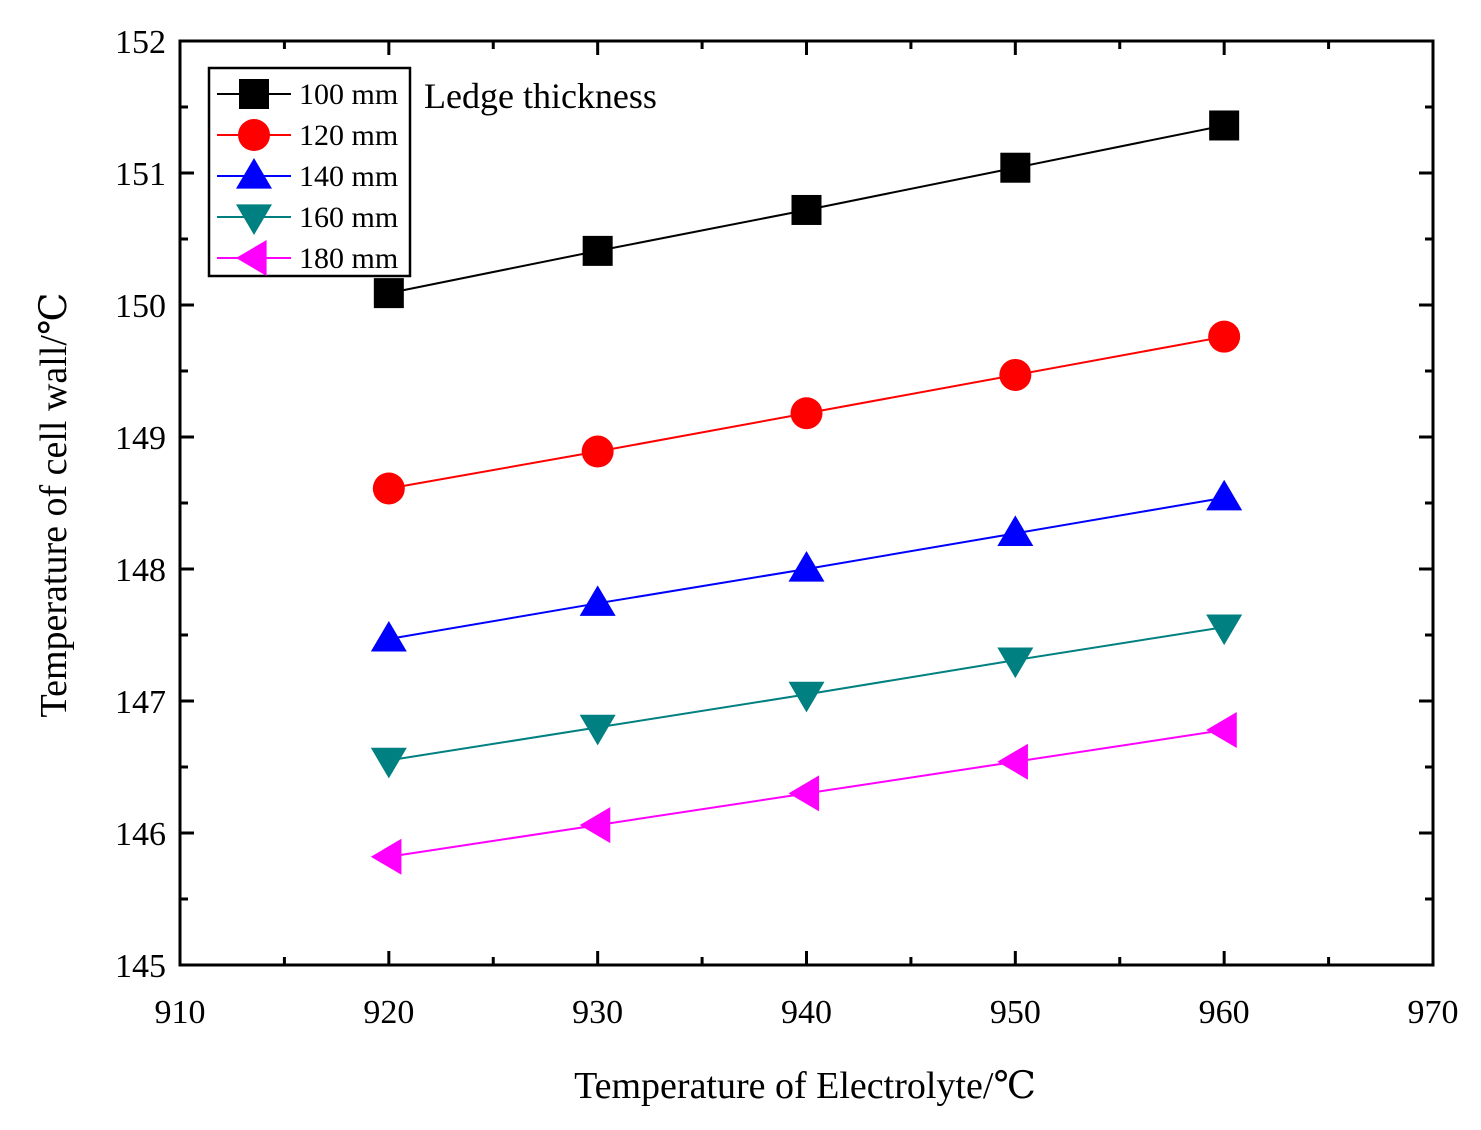 The width and height of the screenshot is (1481, 1130). Describe the element at coordinates (806, 1012) in the screenshot. I see `x-tick-label: 940` at that location.